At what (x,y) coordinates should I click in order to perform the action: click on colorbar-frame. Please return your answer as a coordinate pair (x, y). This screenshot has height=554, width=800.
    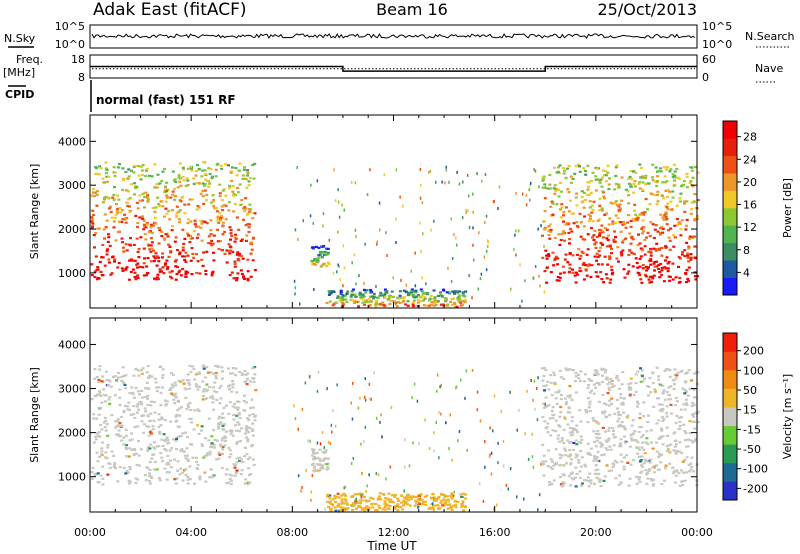
    Looking at the image, I should click on (730, 416).